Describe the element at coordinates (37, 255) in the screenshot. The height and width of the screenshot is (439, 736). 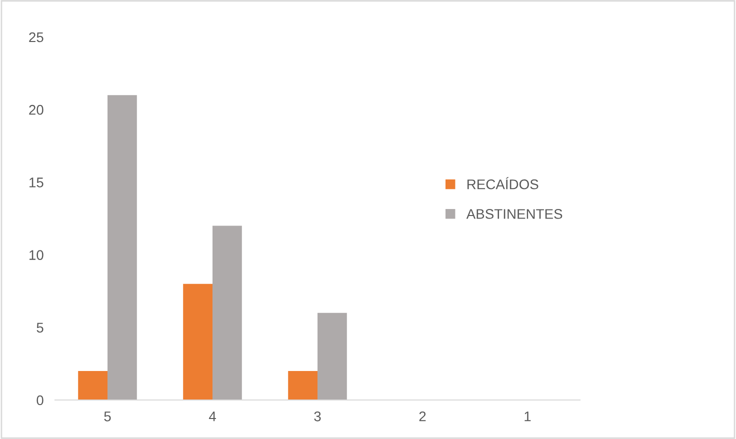
I see `y-tick-label: 10` at that location.